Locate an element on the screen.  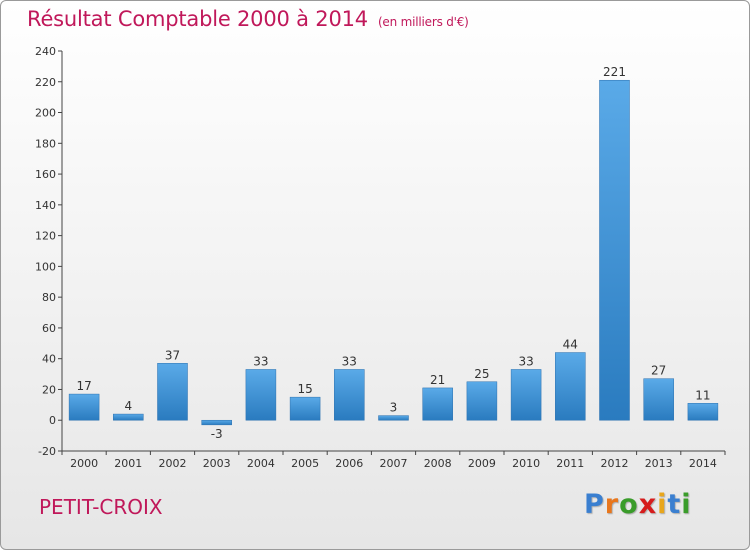
y-tick-label: 100 is located at coordinates (45, 266).